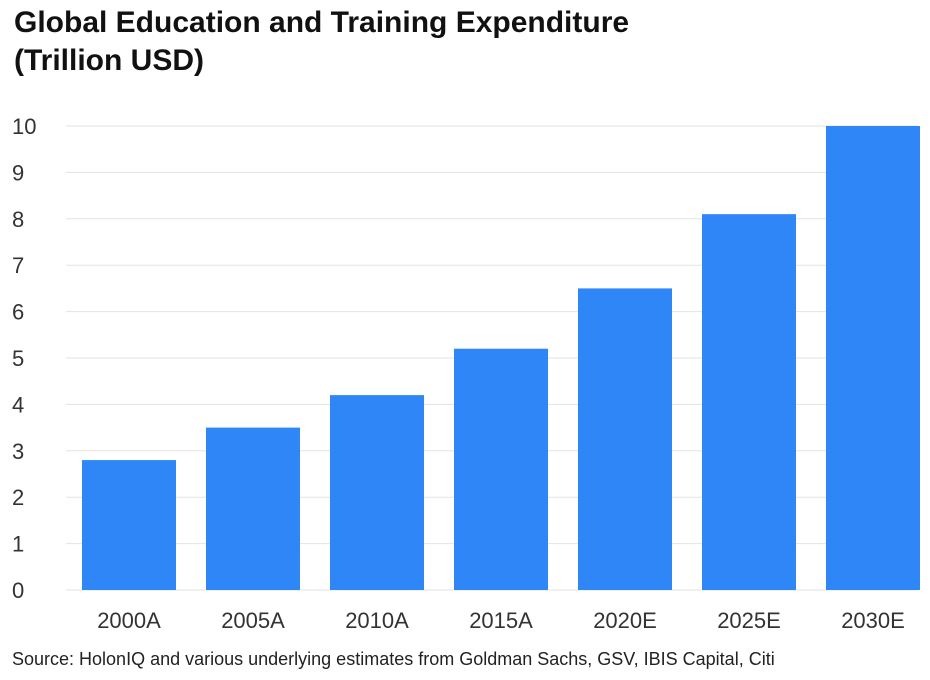  What do you see at coordinates (377, 492) in the screenshot?
I see `bar-2010a` at bounding box center [377, 492].